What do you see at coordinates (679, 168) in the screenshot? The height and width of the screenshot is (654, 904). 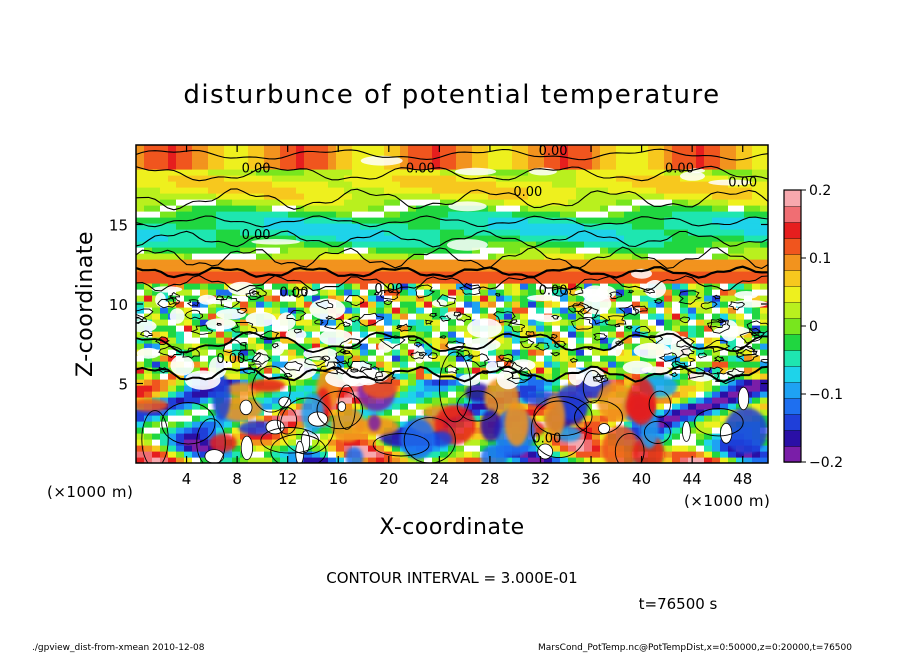 I see `contour-label: 0.00` at bounding box center [679, 168].